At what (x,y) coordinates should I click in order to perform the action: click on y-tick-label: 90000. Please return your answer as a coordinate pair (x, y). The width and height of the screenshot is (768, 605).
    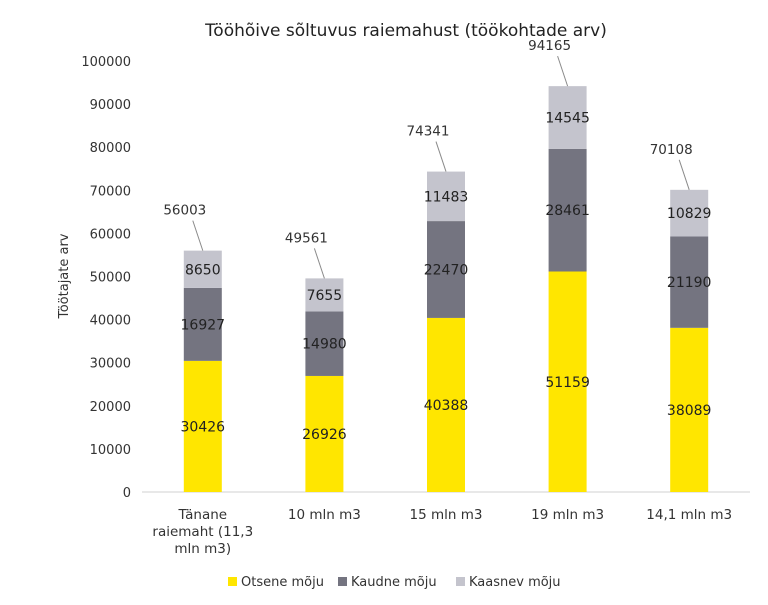
    Looking at the image, I should click on (110, 105).